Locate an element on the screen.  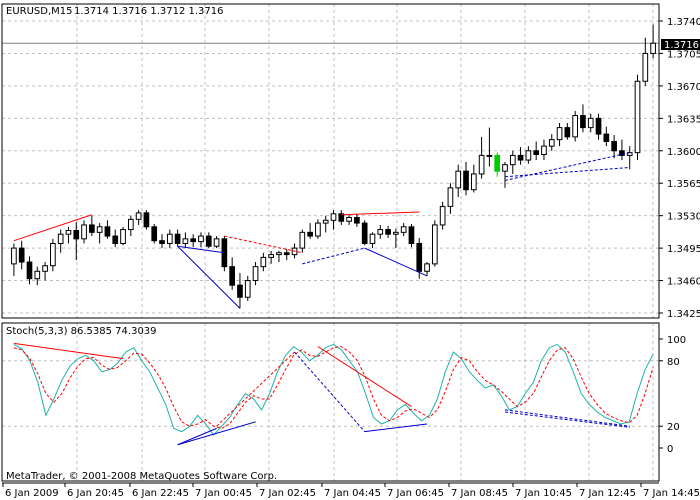
time-tick-label: 7 Jan 00:45 is located at coordinates (223, 493).